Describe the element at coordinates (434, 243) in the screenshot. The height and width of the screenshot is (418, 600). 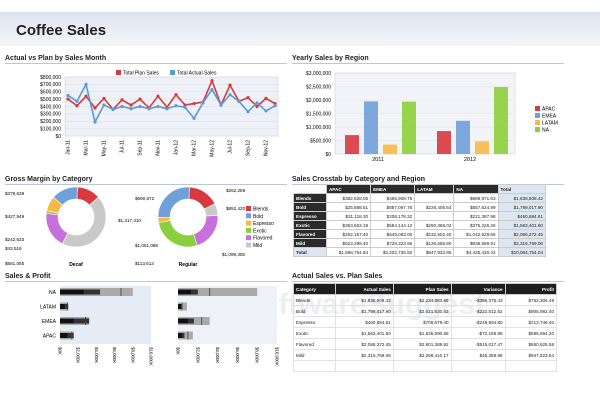
I see `table-cell: $126,555.80` at that location.